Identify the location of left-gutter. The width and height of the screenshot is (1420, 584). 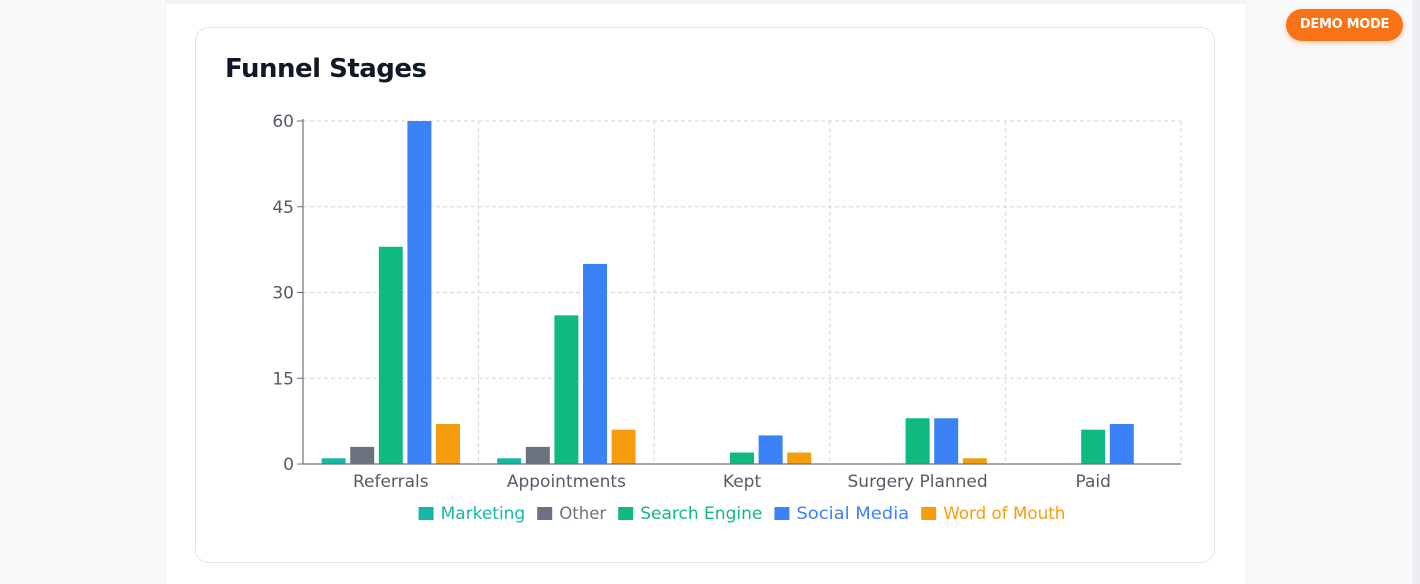
(83, 292).